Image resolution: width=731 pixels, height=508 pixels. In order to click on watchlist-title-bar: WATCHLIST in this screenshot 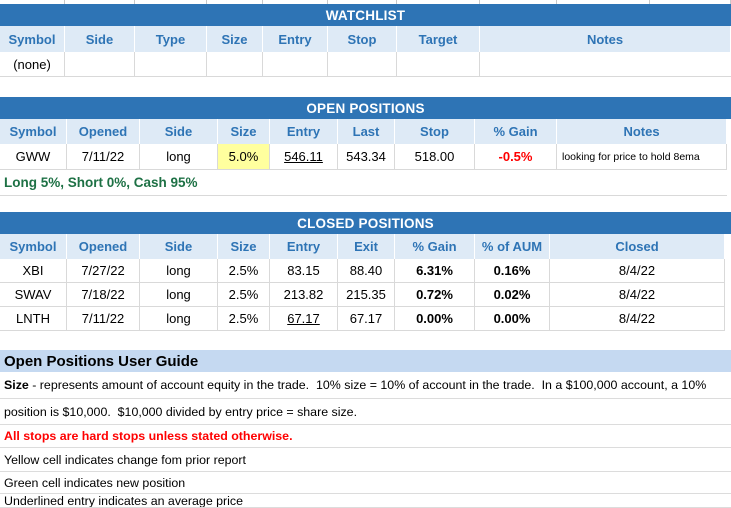, I will do `click(365, 15)`.